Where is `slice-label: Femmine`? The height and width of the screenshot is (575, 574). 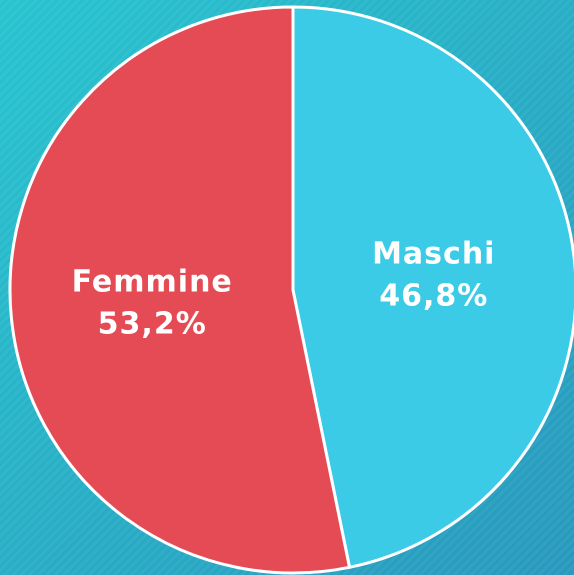
slice-label: Femmine is located at coordinates (152, 282).